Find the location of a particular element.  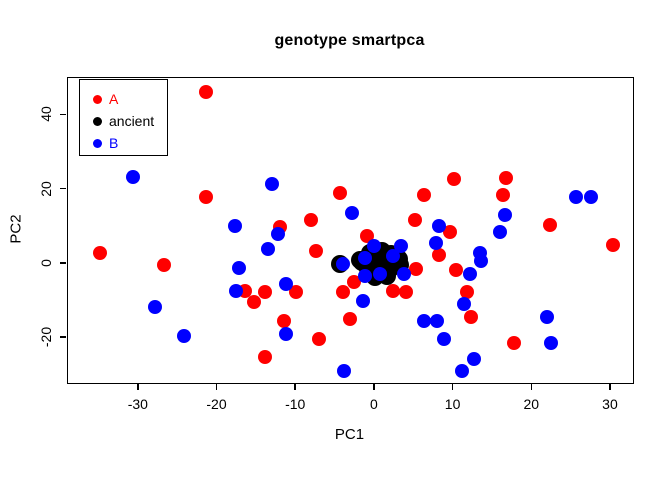

y-tick-label: 20 is located at coordinates (46, 188).